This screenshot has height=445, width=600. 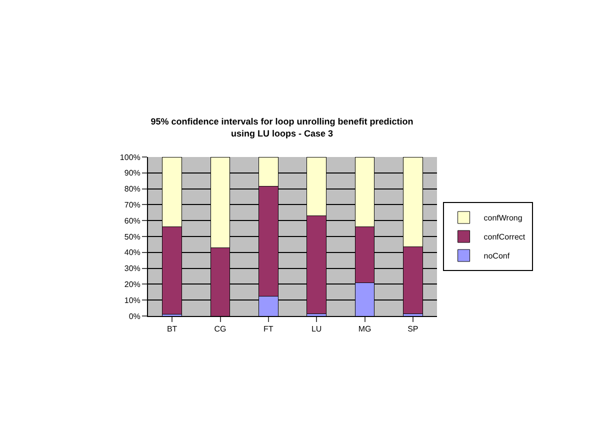 What do you see at coordinates (132, 284) in the screenshot?
I see `y-tick-label: 20%` at bounding box center [132, 284].